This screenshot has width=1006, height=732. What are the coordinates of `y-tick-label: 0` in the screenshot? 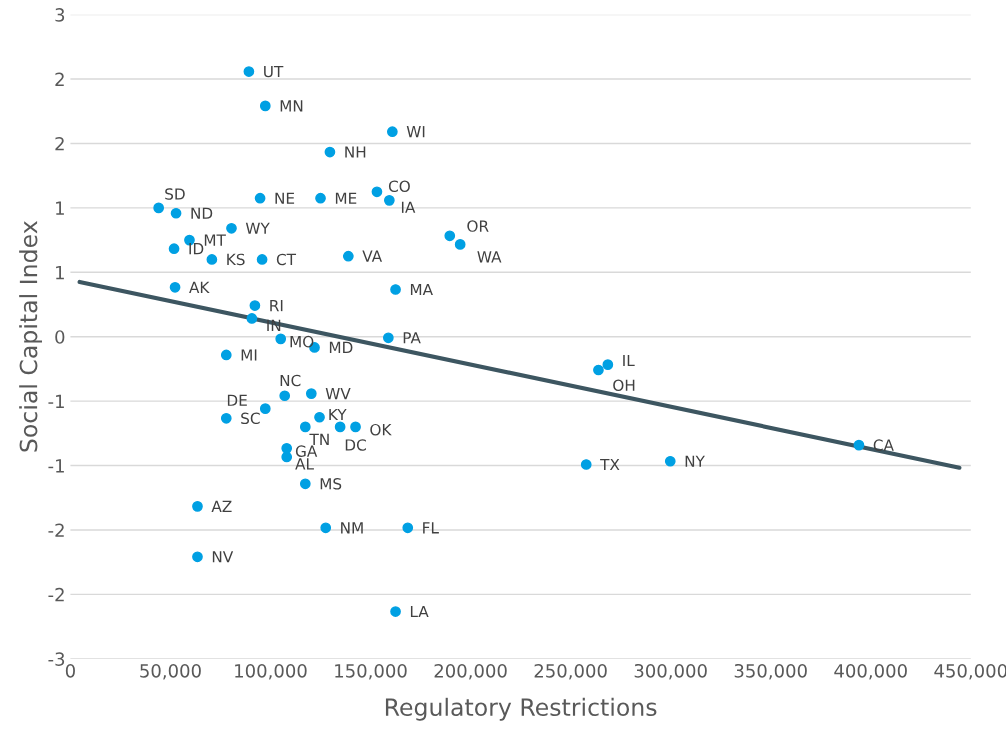 It's located at (60, 337).